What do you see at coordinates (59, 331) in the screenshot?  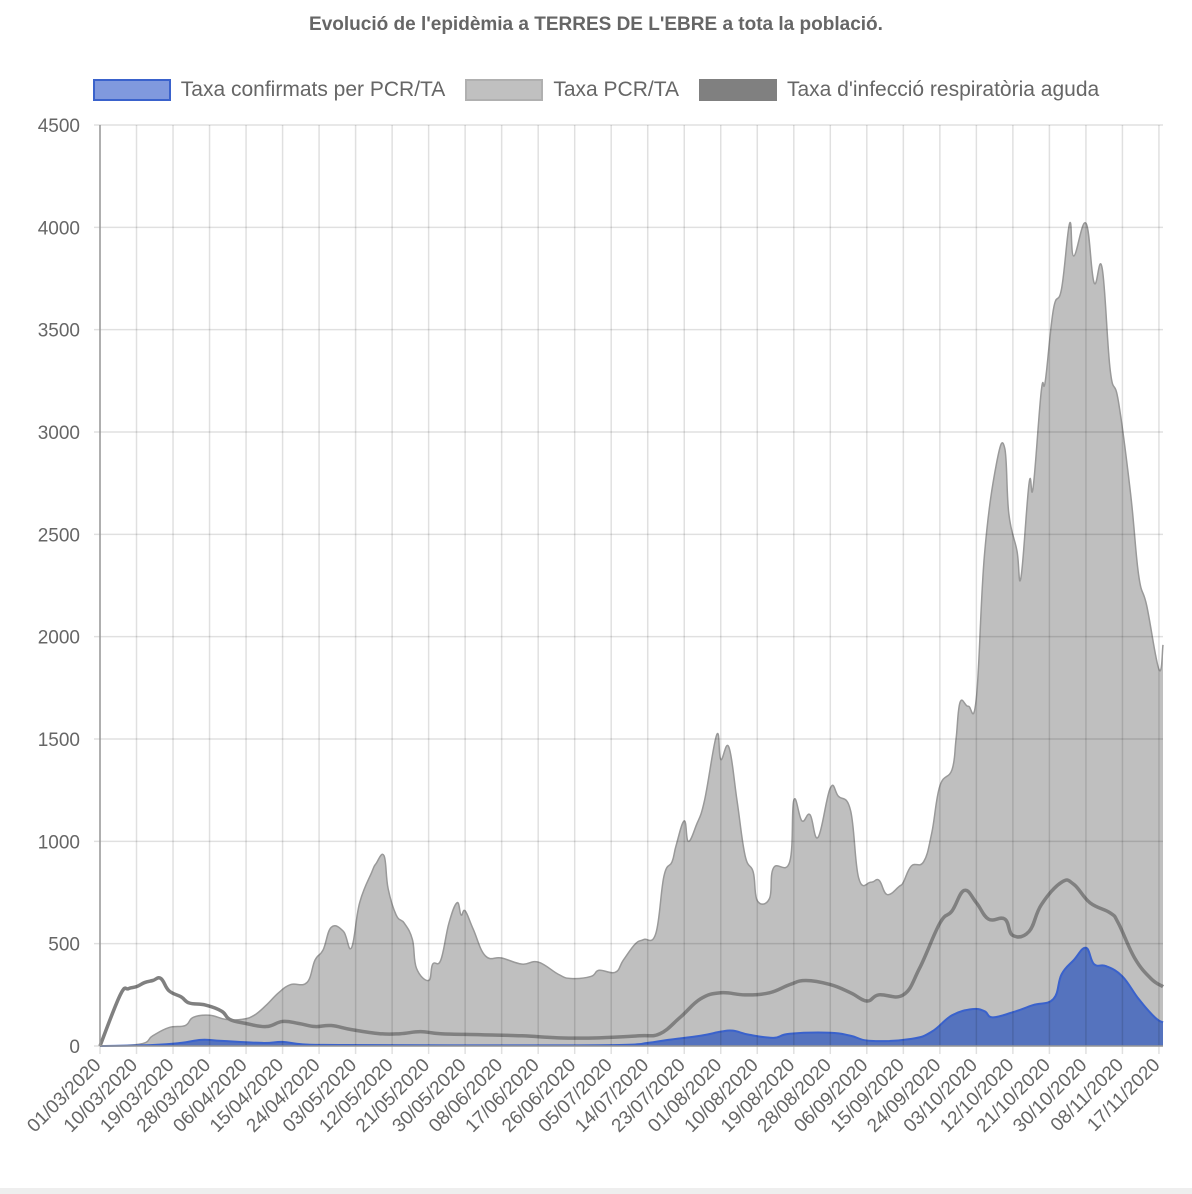 I see `y-tick-label: 3500` at bounding box center [59, 331].